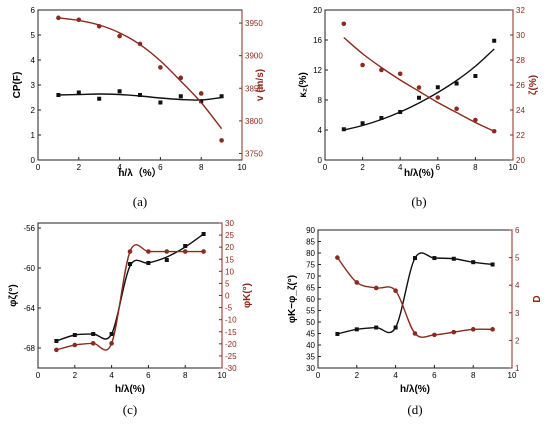  Describe the element at coordinates (254, 153) in the screenshot. I see `right-tick-label: 3750` at that location.